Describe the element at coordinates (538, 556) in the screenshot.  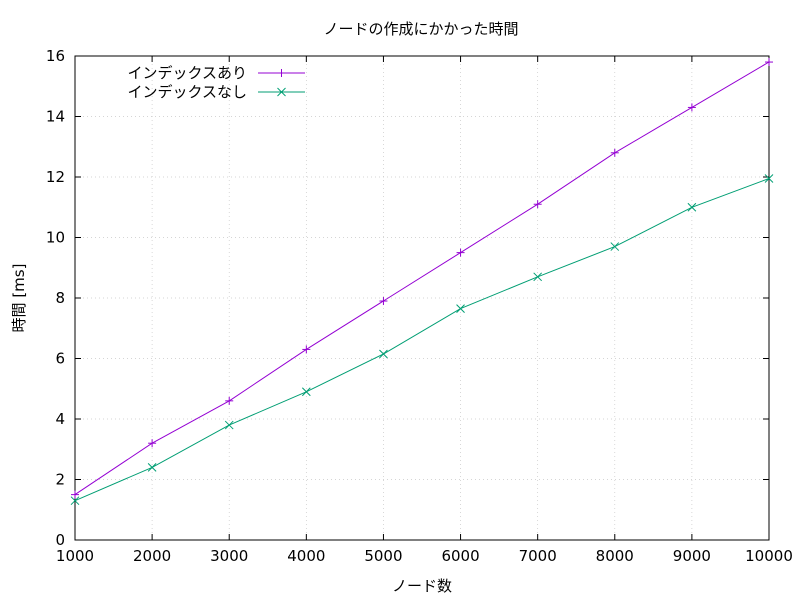
I see `x-tick-label: 7000` at that location.